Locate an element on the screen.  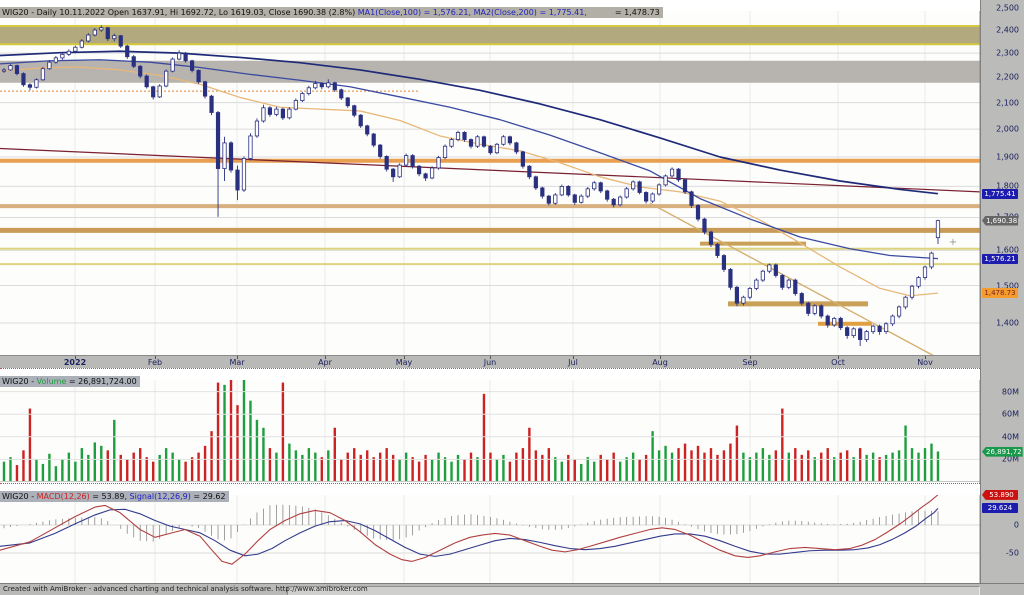
month-label: Apr is located at coordinates (325, 362).